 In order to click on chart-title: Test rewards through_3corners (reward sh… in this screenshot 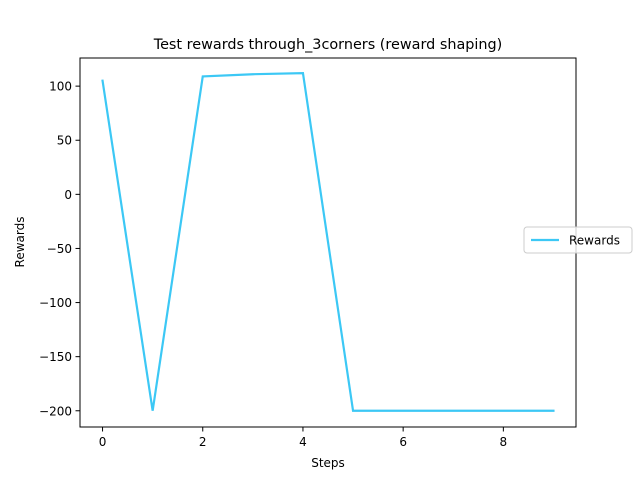, I will do `click(328, 45)`.